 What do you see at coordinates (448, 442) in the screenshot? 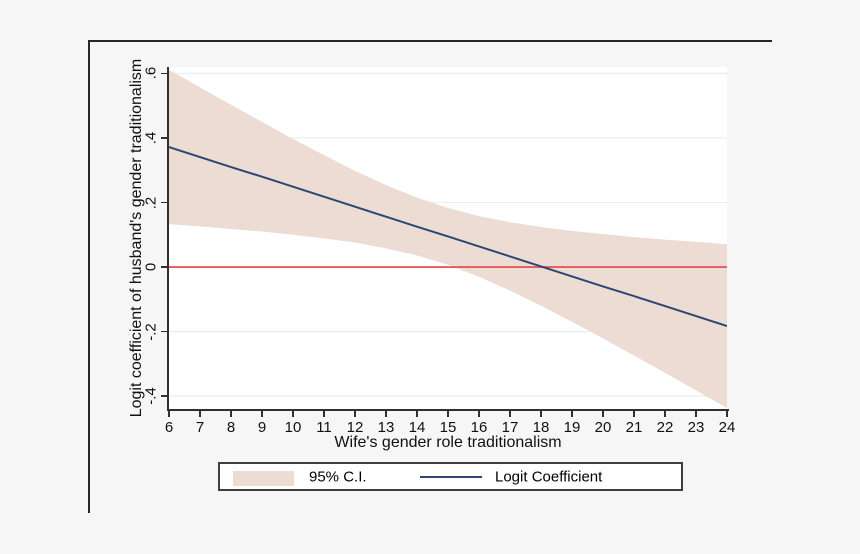
I see `x-axis-title: Wife's gender role traditionalism` at bounding box center [448, 442].